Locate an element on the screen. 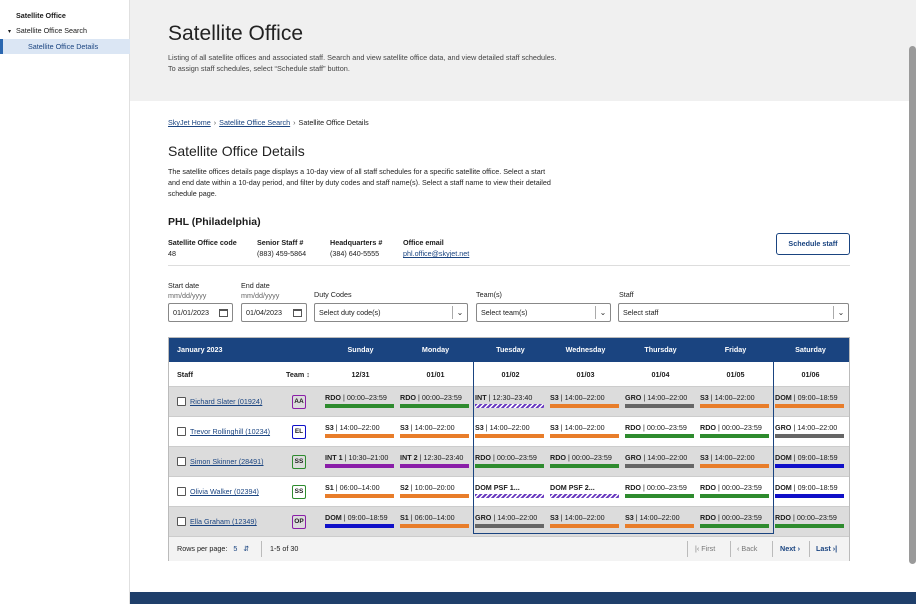  day-header: Tuesday is located at coordinates (510, 349).